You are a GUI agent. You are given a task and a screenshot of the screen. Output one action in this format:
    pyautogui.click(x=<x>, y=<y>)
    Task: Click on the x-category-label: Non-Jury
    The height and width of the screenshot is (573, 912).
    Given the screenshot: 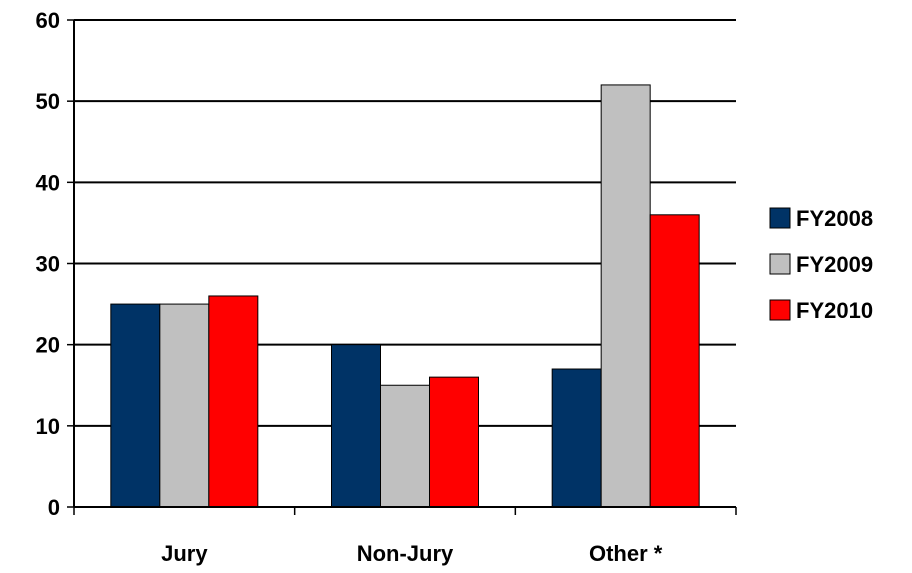 What is the action you would take?
    pyautogui.click(x=405, y=553)
    